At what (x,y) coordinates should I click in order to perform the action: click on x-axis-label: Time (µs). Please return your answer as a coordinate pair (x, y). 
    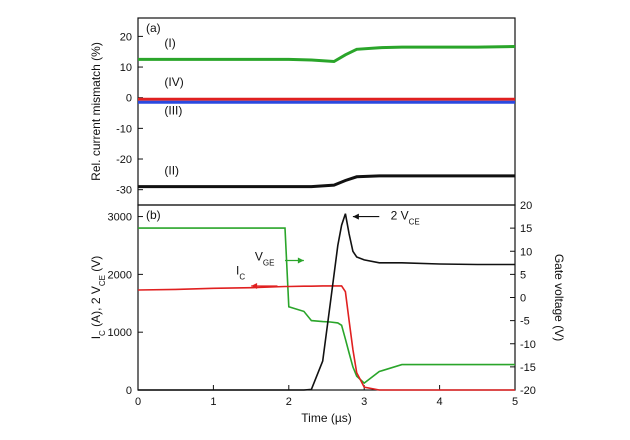
    Looking at the image, I should click on (326, 418).